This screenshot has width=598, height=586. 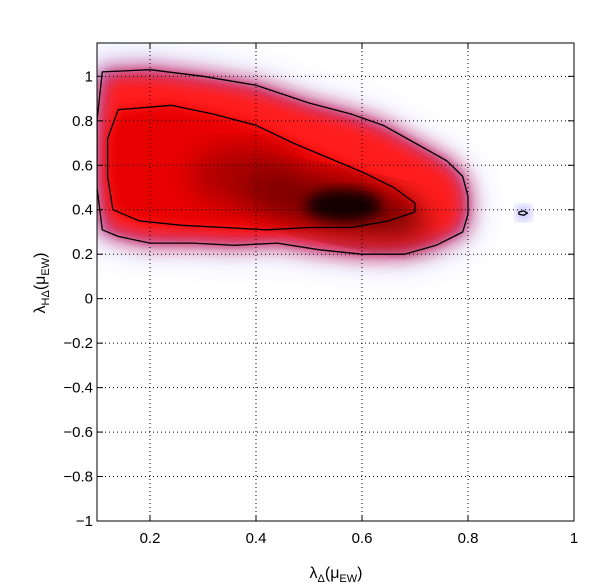 What do you see at coordinates (82, 165) in the screenshot?
I see `y-tick-label: 0.6` at bounding box center [82, 165].